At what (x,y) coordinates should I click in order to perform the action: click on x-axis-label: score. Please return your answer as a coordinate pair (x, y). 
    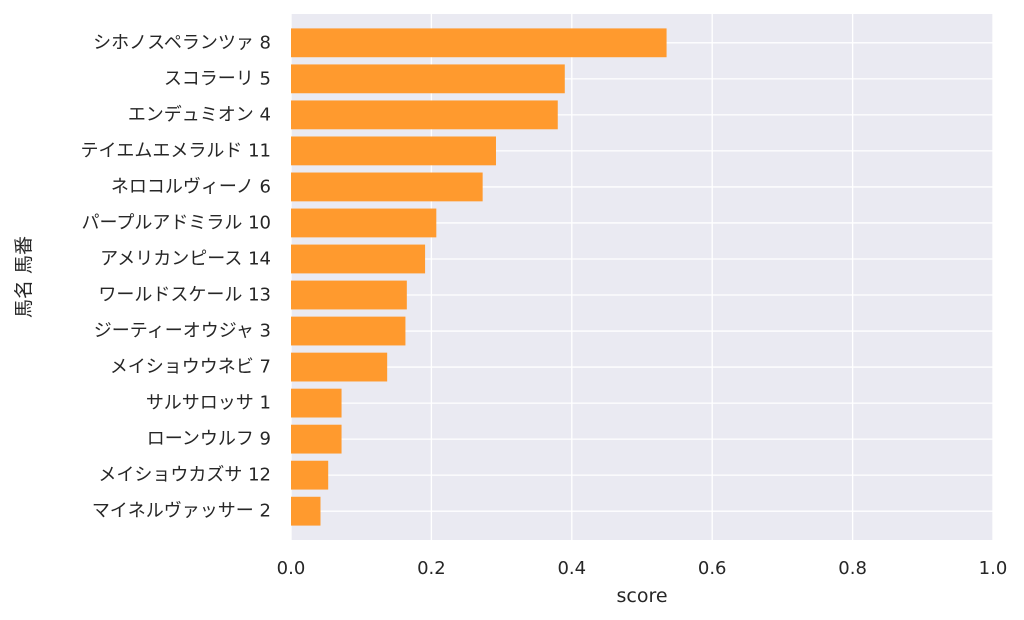
    Looking at the image, I should click on (641, 596).